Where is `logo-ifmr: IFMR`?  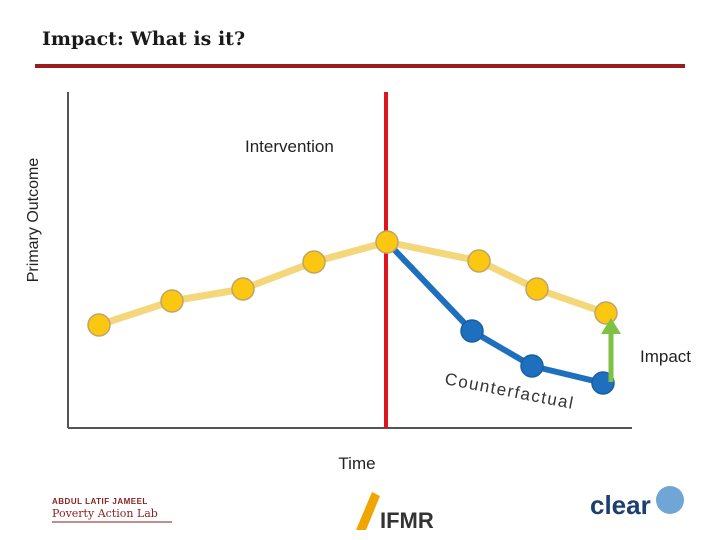 logo-ifmr: IFMR is located at coordinates (407, 520).